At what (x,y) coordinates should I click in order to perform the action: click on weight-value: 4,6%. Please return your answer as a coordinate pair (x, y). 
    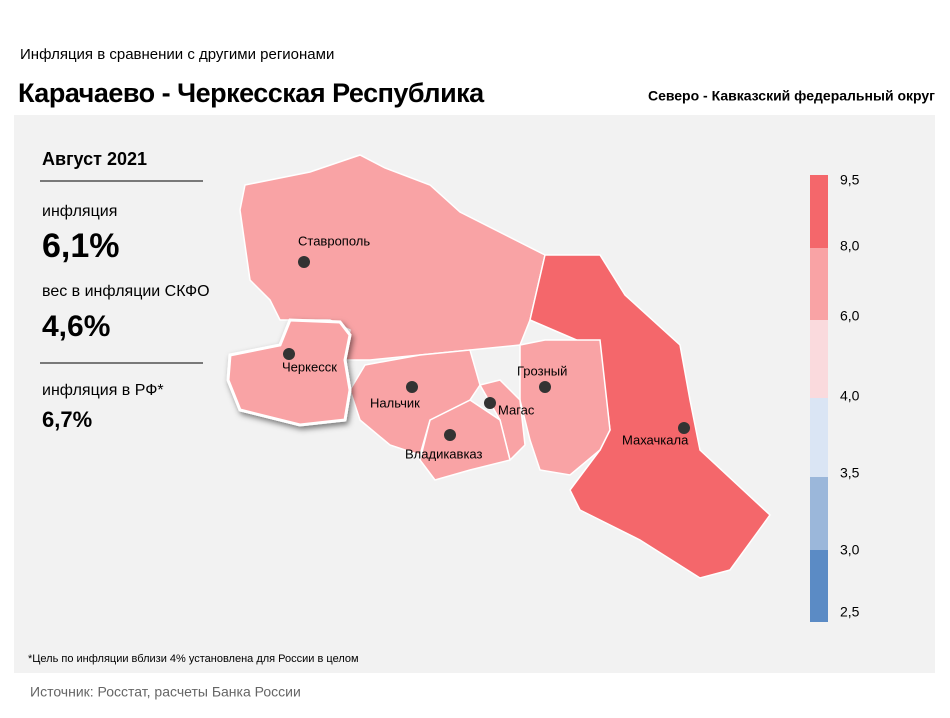
    Looking at the image, I should click on (76, 326).